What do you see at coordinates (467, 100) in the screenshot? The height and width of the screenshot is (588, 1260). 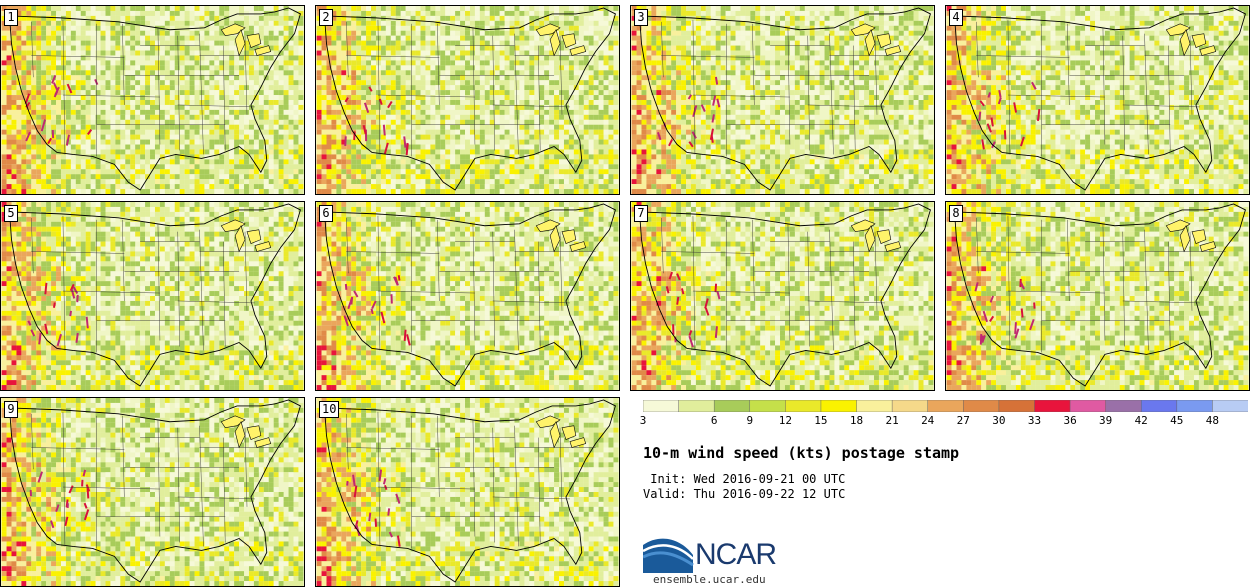 I see `map-panel-2: 2` at bounding box center [467, 100].